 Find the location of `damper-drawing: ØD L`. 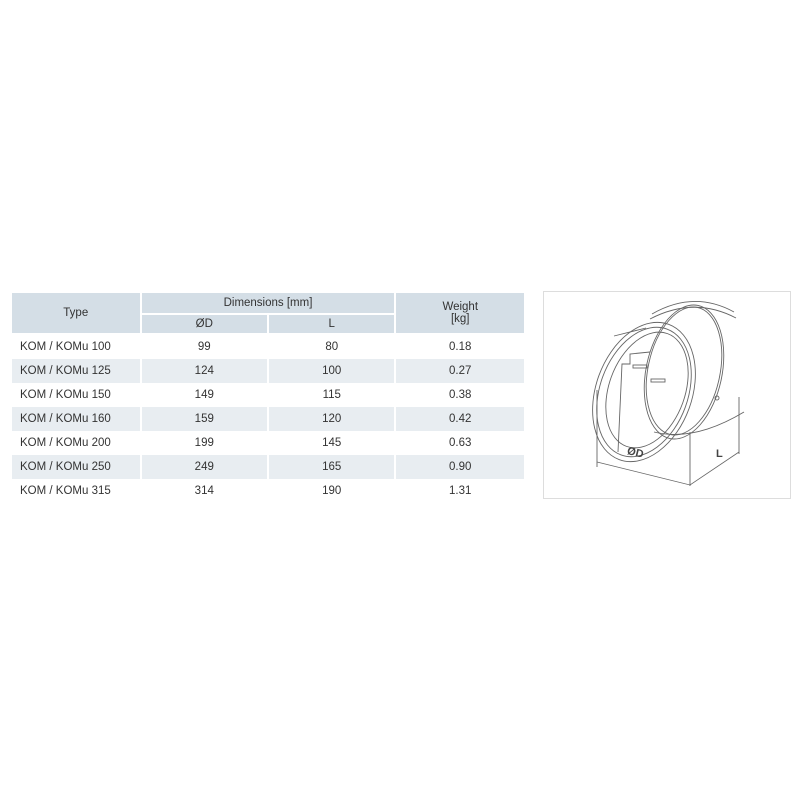

damper-drawing: ØD L is located at coordinates (667, 395).